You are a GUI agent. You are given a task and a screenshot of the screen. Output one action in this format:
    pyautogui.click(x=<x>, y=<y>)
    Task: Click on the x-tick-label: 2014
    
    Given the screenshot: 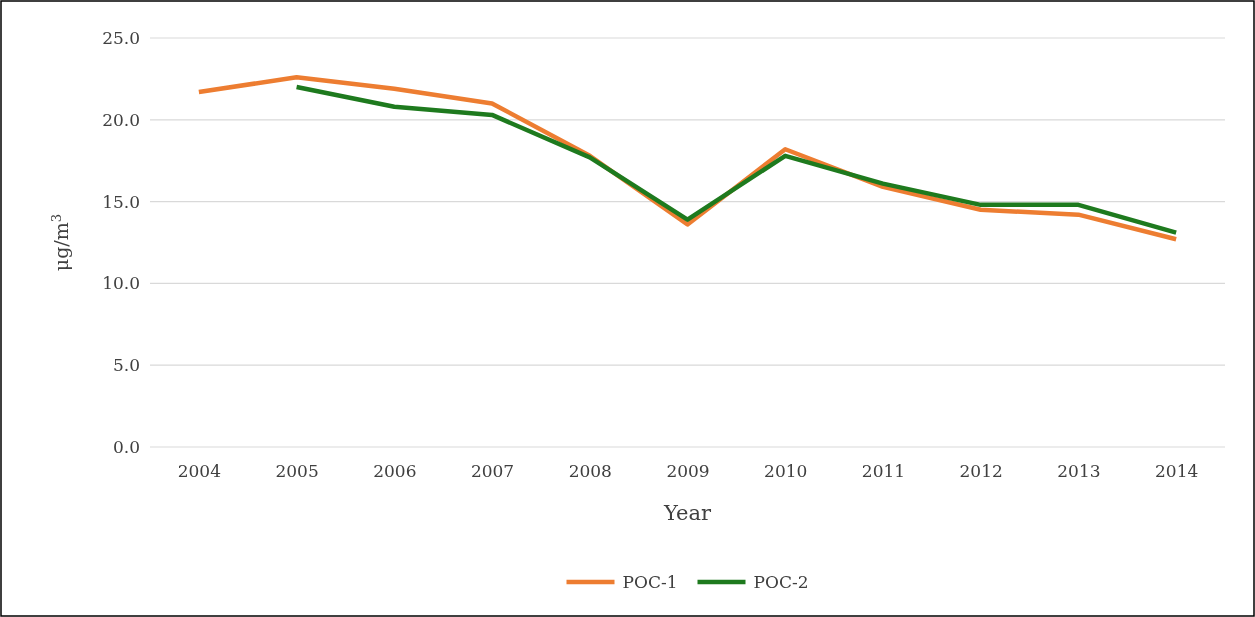 What is the action you would take?
    pyautogui.click(x=1177, y=471)
    